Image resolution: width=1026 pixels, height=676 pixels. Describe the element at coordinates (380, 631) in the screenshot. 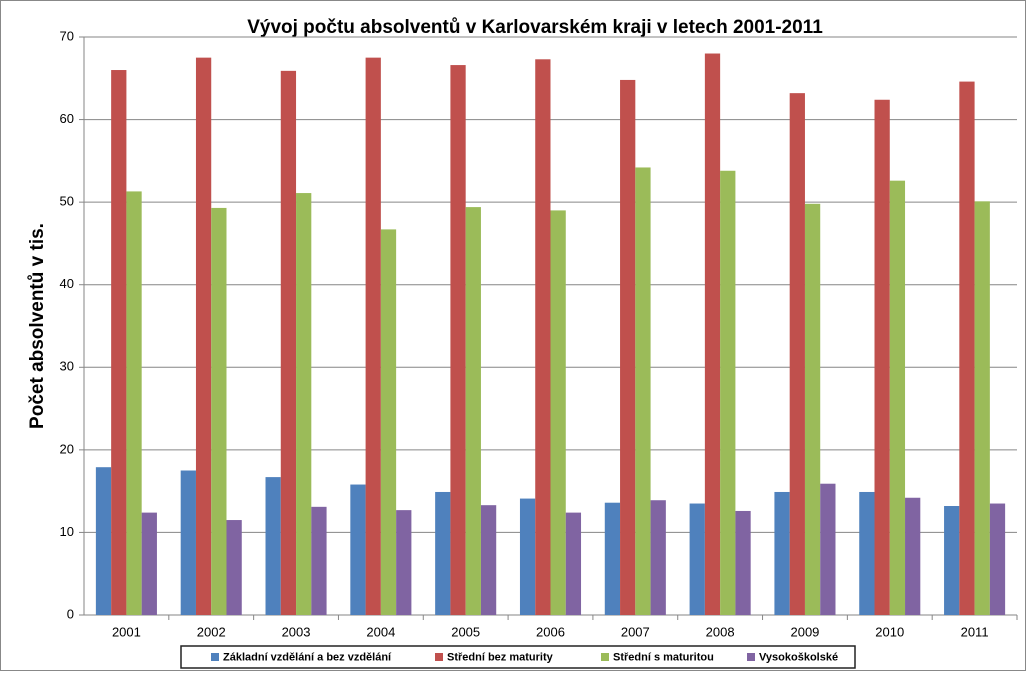

I see `x-tick-label: 2004` at that location.